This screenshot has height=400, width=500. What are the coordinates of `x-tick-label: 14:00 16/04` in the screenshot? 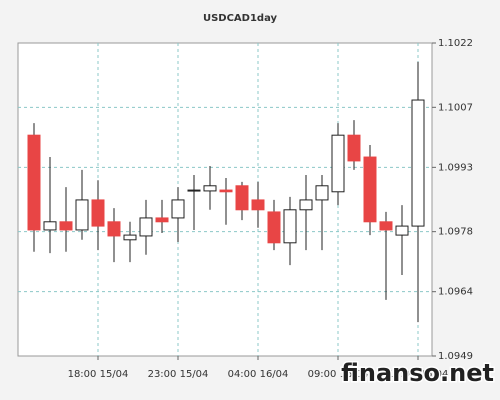 It's located at (418, 374).